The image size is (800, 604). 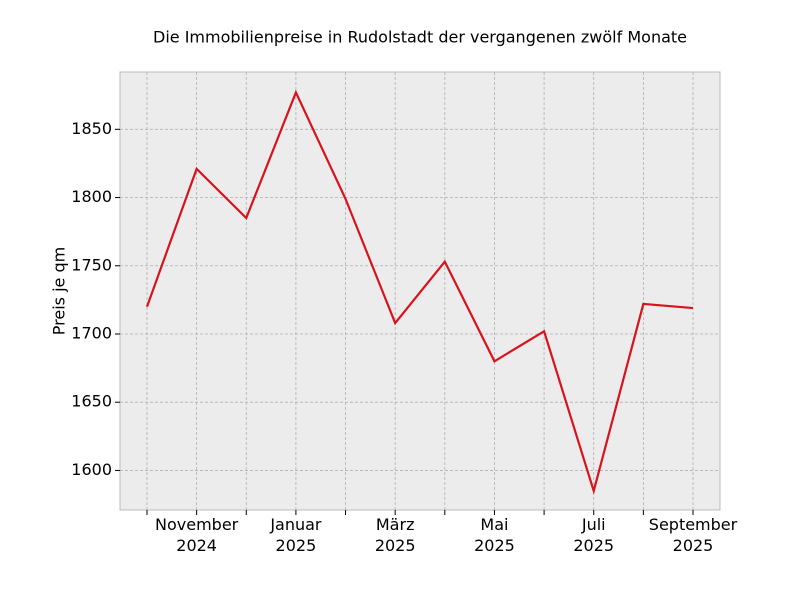 I want to click on y-axis-label: Preis je qm, so click(x=59, y=291).